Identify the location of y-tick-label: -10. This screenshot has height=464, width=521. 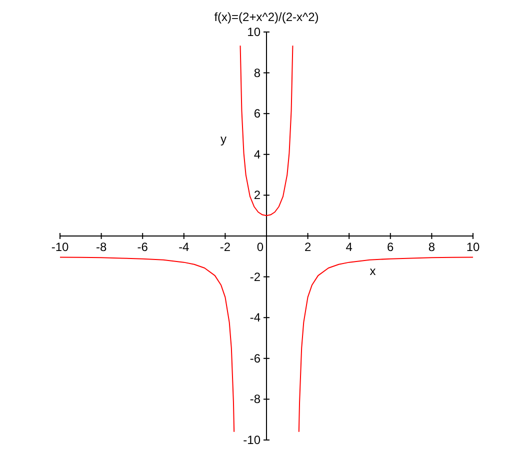
(252, 440).